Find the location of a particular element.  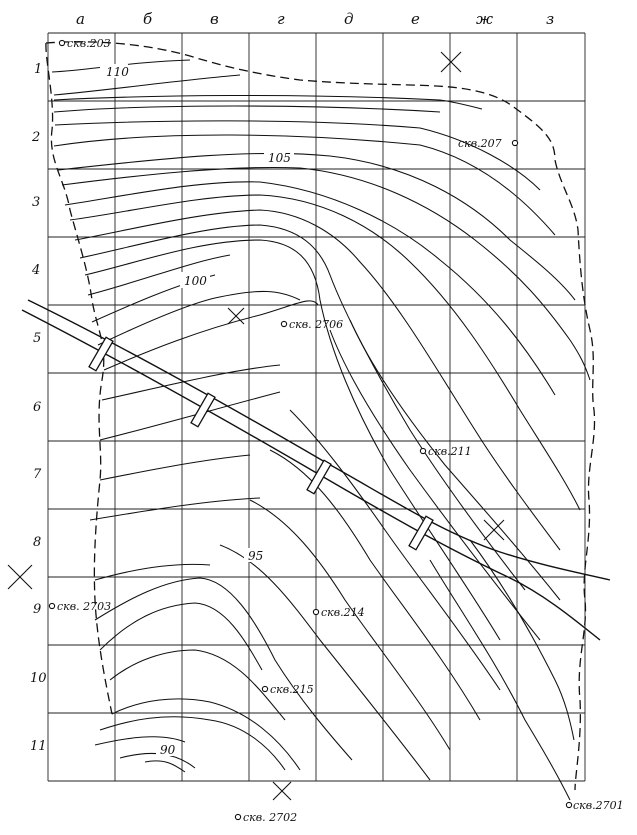

row-label: 10 is located at coordinates (38, 678).